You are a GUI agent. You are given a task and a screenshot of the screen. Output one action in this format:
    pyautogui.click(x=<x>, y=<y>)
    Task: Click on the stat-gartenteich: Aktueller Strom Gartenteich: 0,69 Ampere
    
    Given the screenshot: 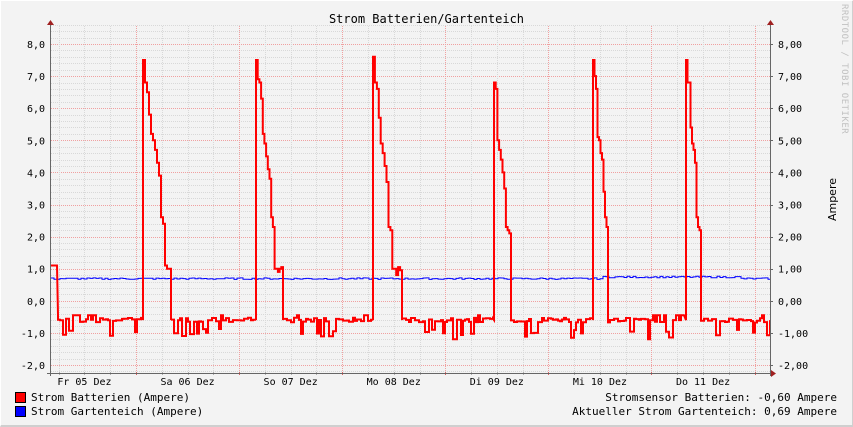 What is the action you would take?
    pyautogui.click(x=704, y=411)
    